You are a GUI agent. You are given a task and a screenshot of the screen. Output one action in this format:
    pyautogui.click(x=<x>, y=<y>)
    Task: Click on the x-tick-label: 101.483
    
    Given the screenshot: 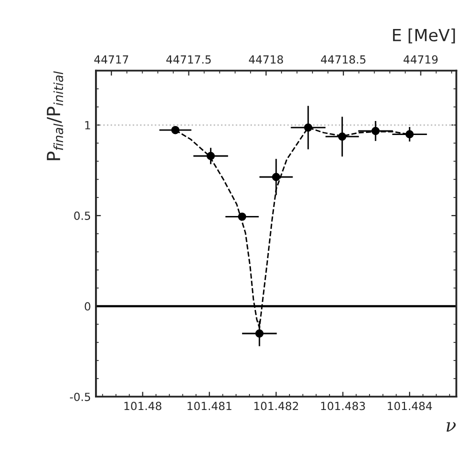 What is the action you would take?
    pyautogui.click(x=343, y=406)
    